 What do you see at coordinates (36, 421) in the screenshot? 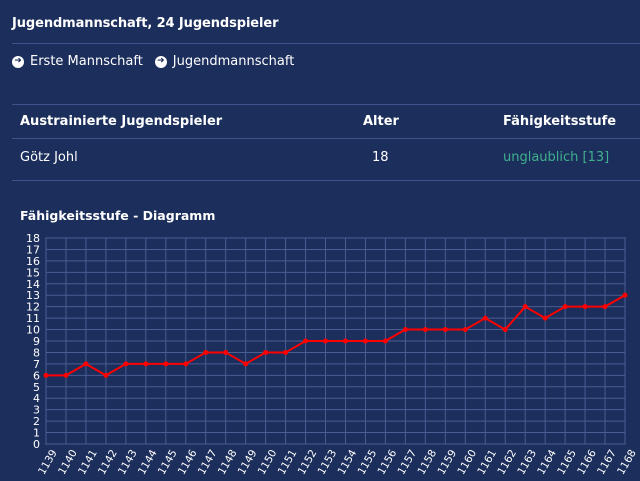
I see `y-tick-label: 2` at bounding box center [36, 421].